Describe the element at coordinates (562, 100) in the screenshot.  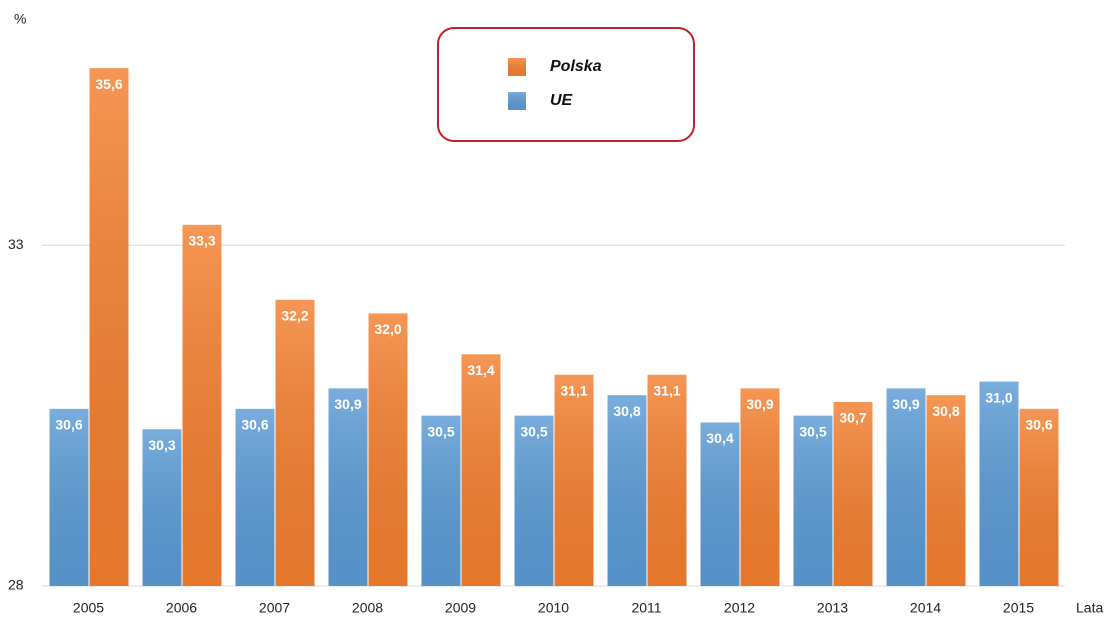
I see `legend-label: UE` at that location.